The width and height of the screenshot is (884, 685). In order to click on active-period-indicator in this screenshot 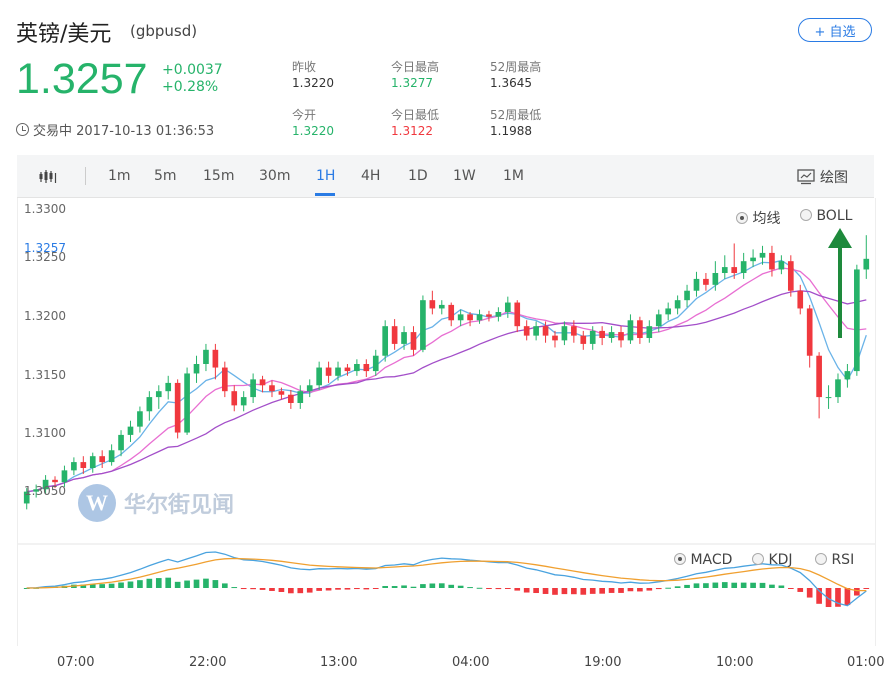, I will do `click(325, 194)`.